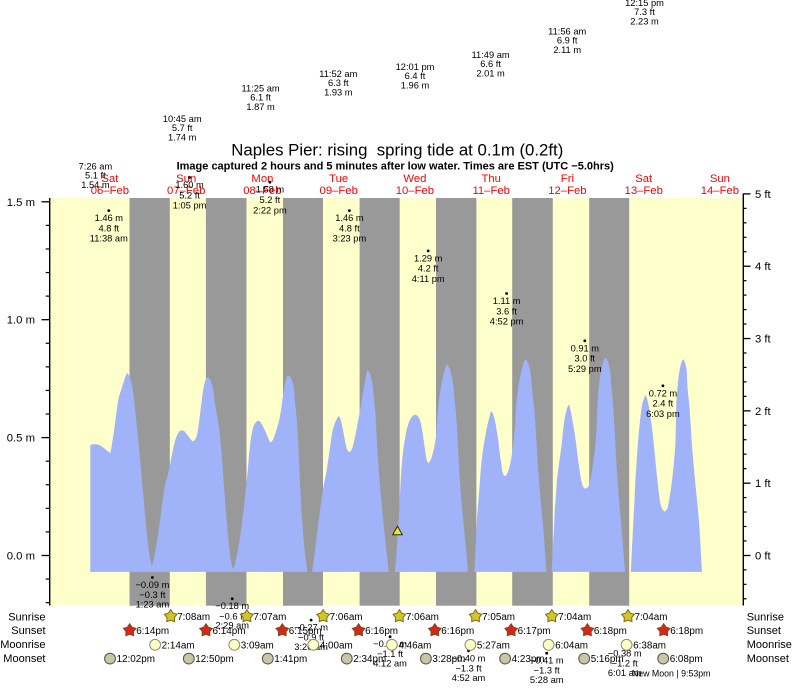 Image resolution: width=793 pixels, height=688 pixels. I want to click on svg-text: 06–Feb, so click(110, 191).